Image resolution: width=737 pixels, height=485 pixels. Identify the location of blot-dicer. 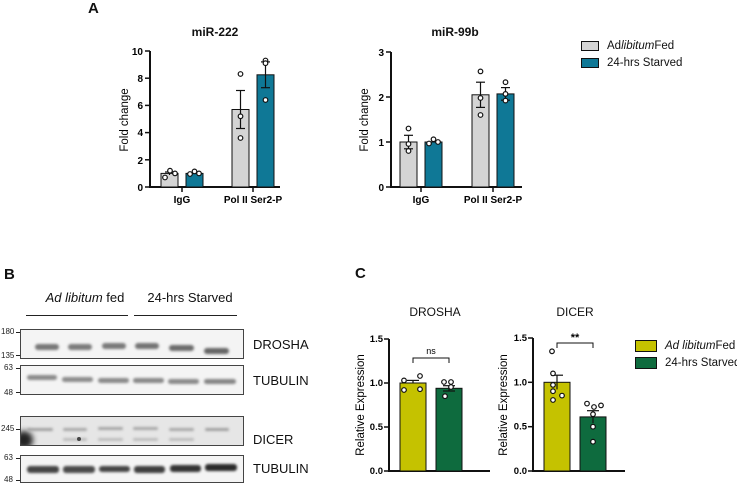
(132, 431).